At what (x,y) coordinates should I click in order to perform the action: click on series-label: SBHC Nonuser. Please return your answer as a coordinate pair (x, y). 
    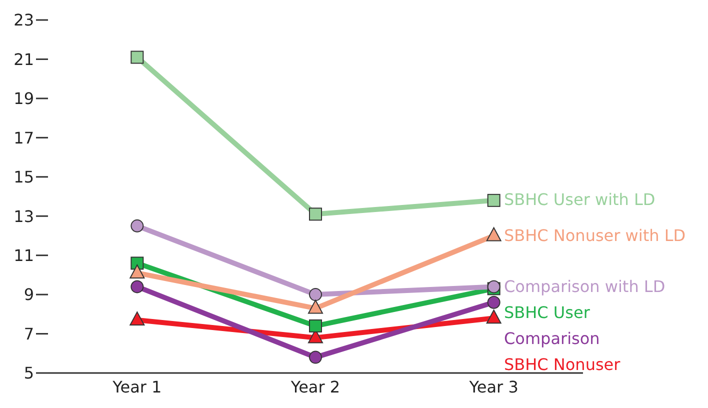
    Looking at the image, I should click on (562, 365).